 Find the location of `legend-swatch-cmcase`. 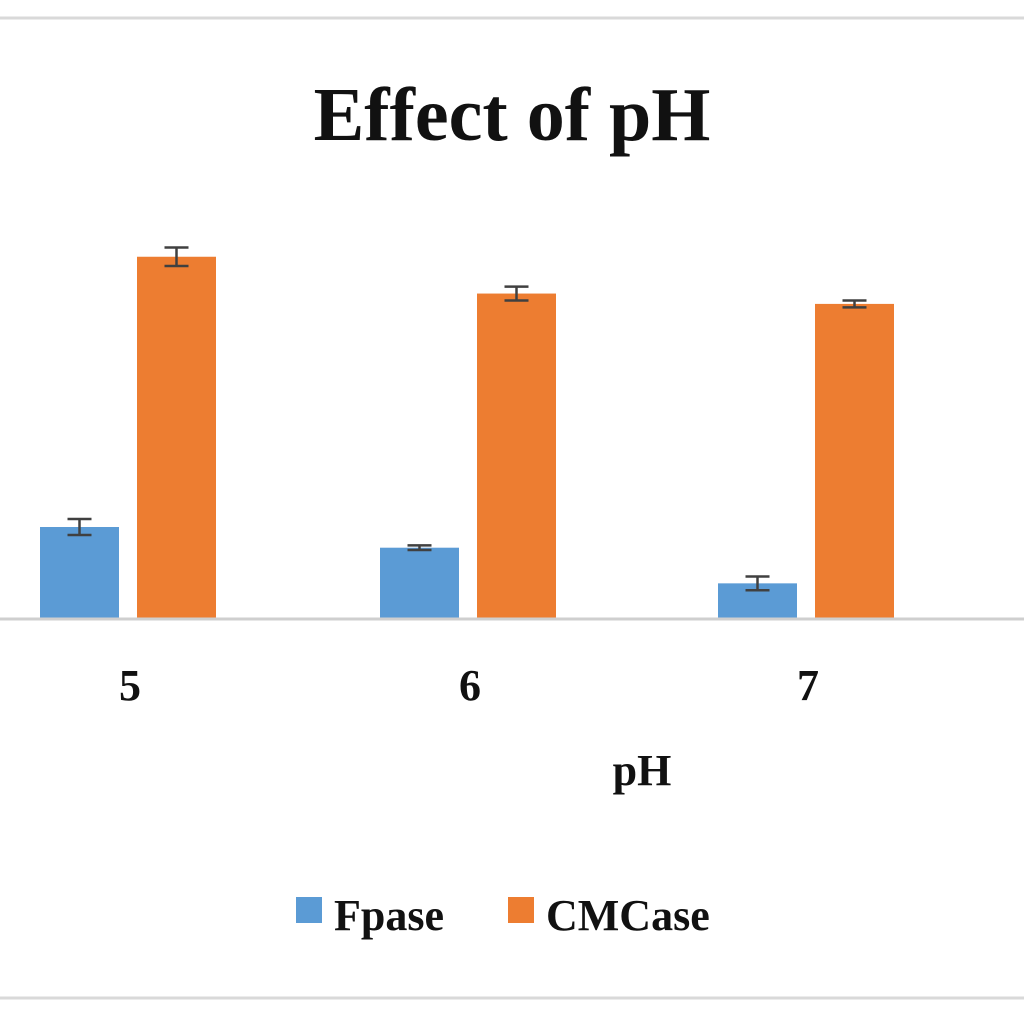

legend-swatch-cmcase is located at coordinates (521, 910).